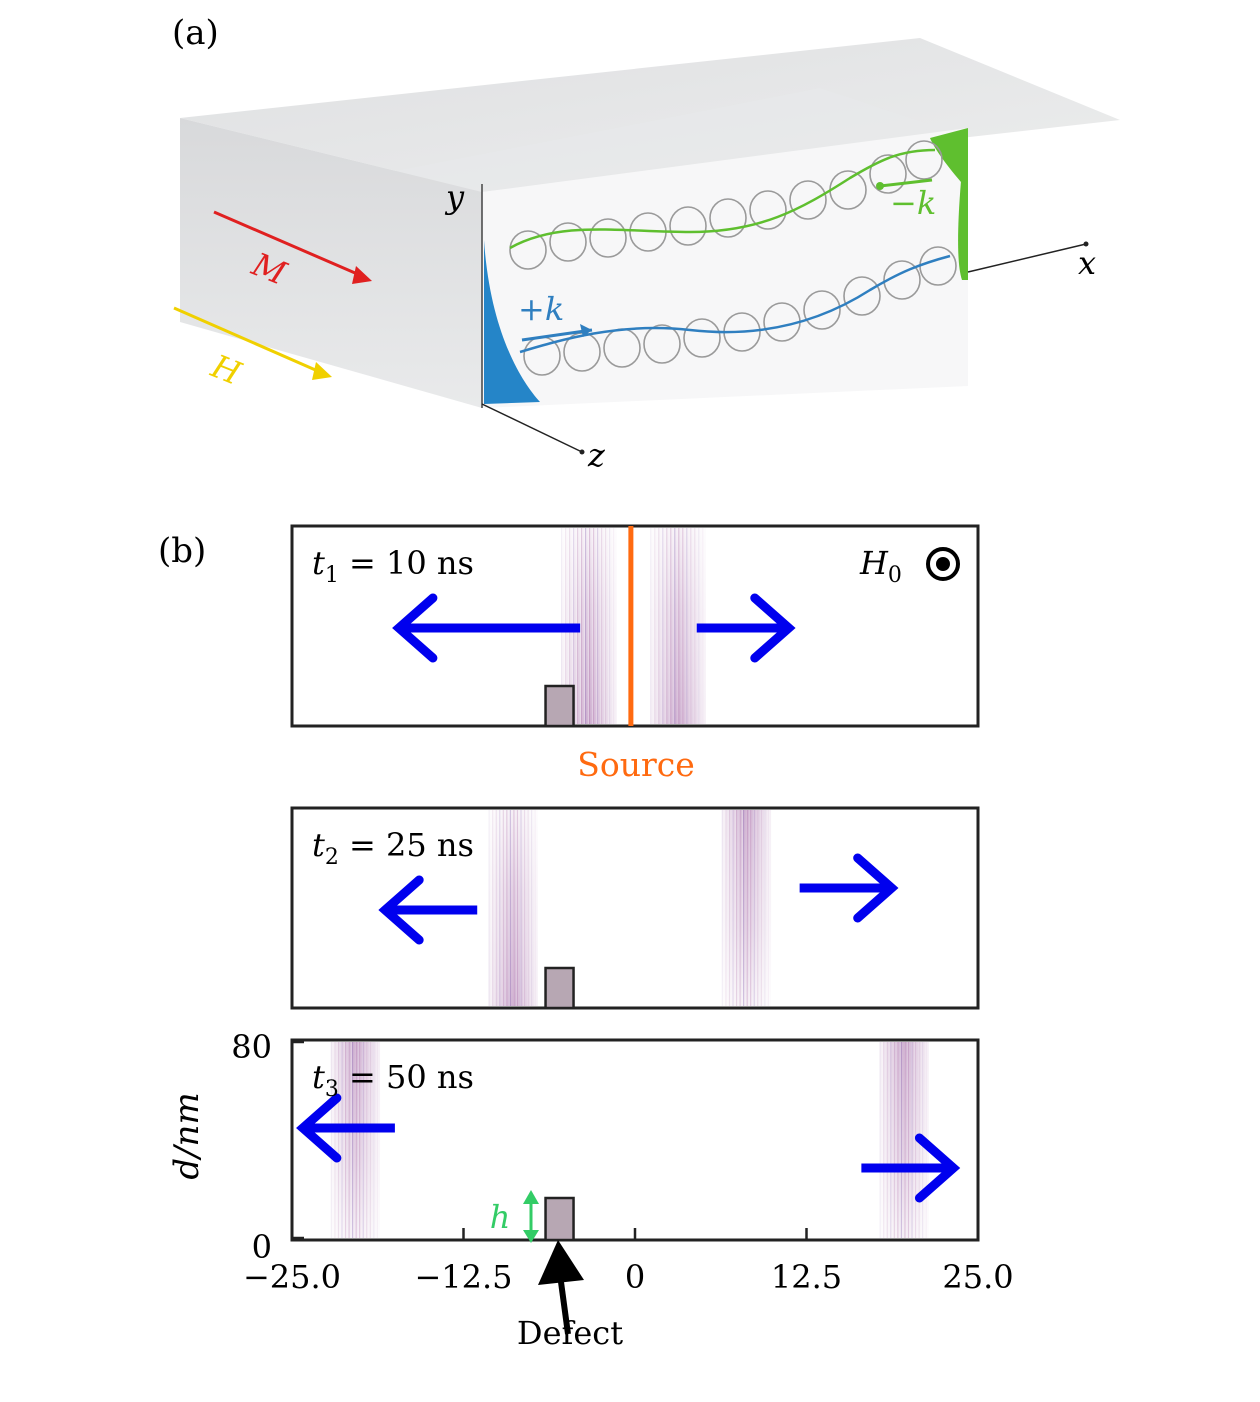 The image size is (1260, 1402). What do you see at coordinates (362, 275) in the screenshot?
I see `magnetization-arrowhead` at bounding box center [362, 275].